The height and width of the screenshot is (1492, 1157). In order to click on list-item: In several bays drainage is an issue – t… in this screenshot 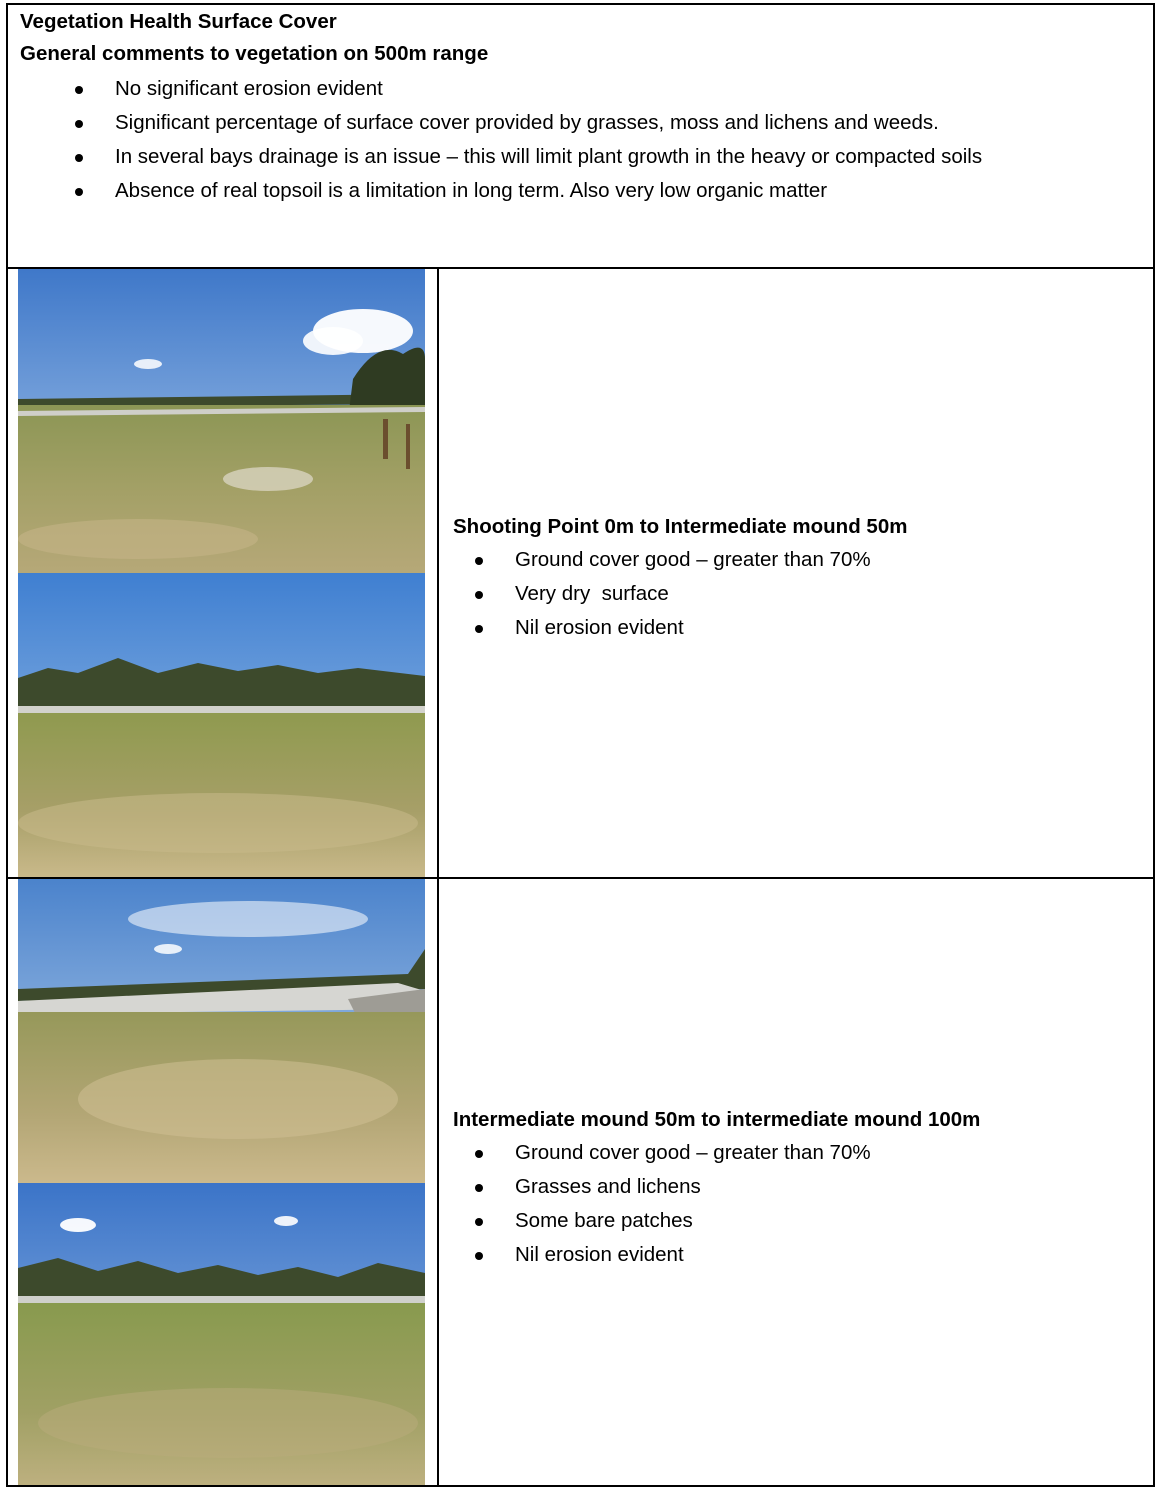, I will do `click(590, 157)`.